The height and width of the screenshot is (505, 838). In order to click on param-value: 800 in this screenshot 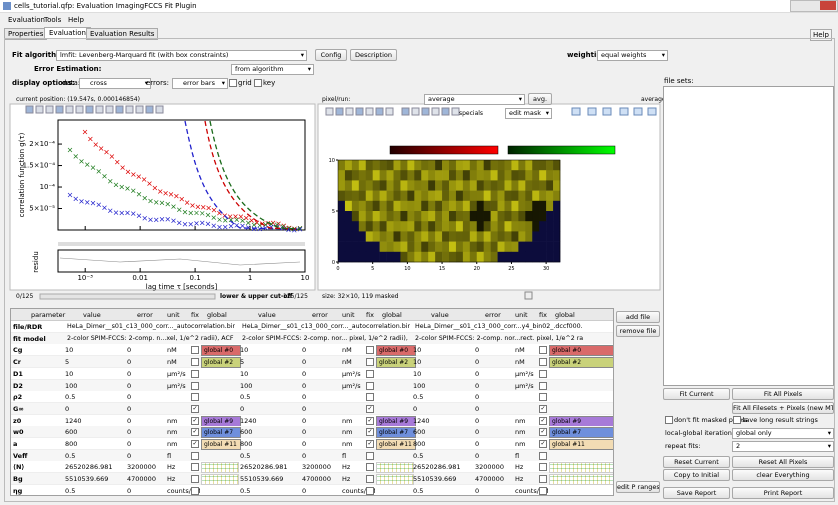, I will do `click(71, 444)`.